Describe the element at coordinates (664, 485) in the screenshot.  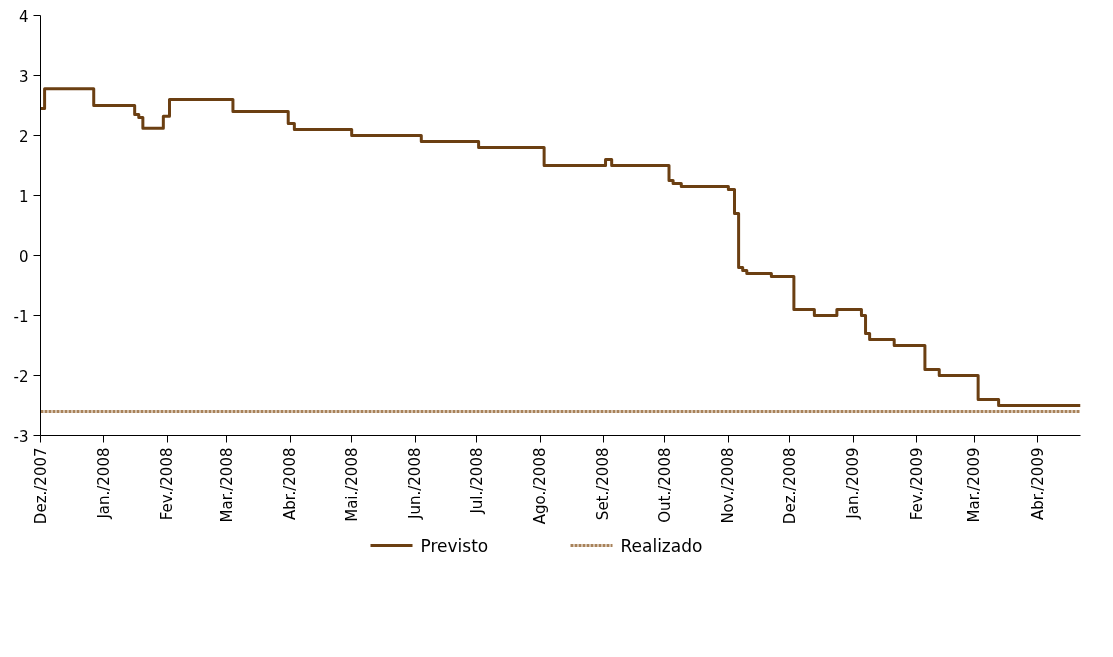
I see `x-tick-label: Out./2008` at that location.